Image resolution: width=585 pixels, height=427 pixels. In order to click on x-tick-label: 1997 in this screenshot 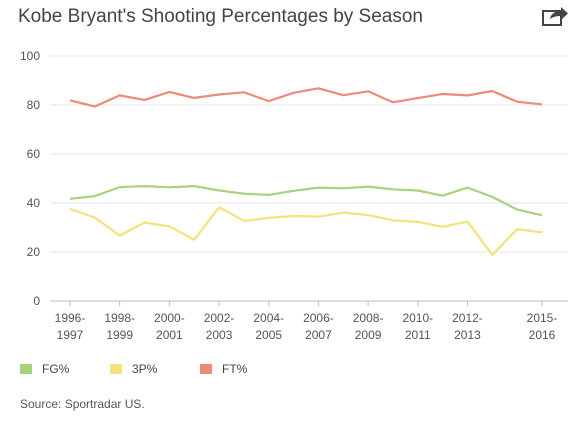, I will do `click(70, 335)`.